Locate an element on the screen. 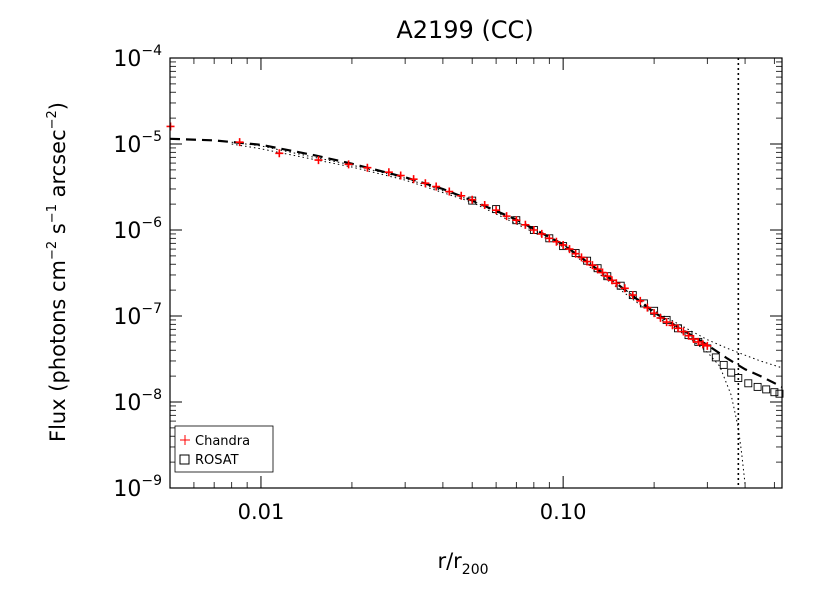 The width and height of the screenshot is (830, 597). legend-label-rosat: ROSAT is located at coordinates (217, 460).